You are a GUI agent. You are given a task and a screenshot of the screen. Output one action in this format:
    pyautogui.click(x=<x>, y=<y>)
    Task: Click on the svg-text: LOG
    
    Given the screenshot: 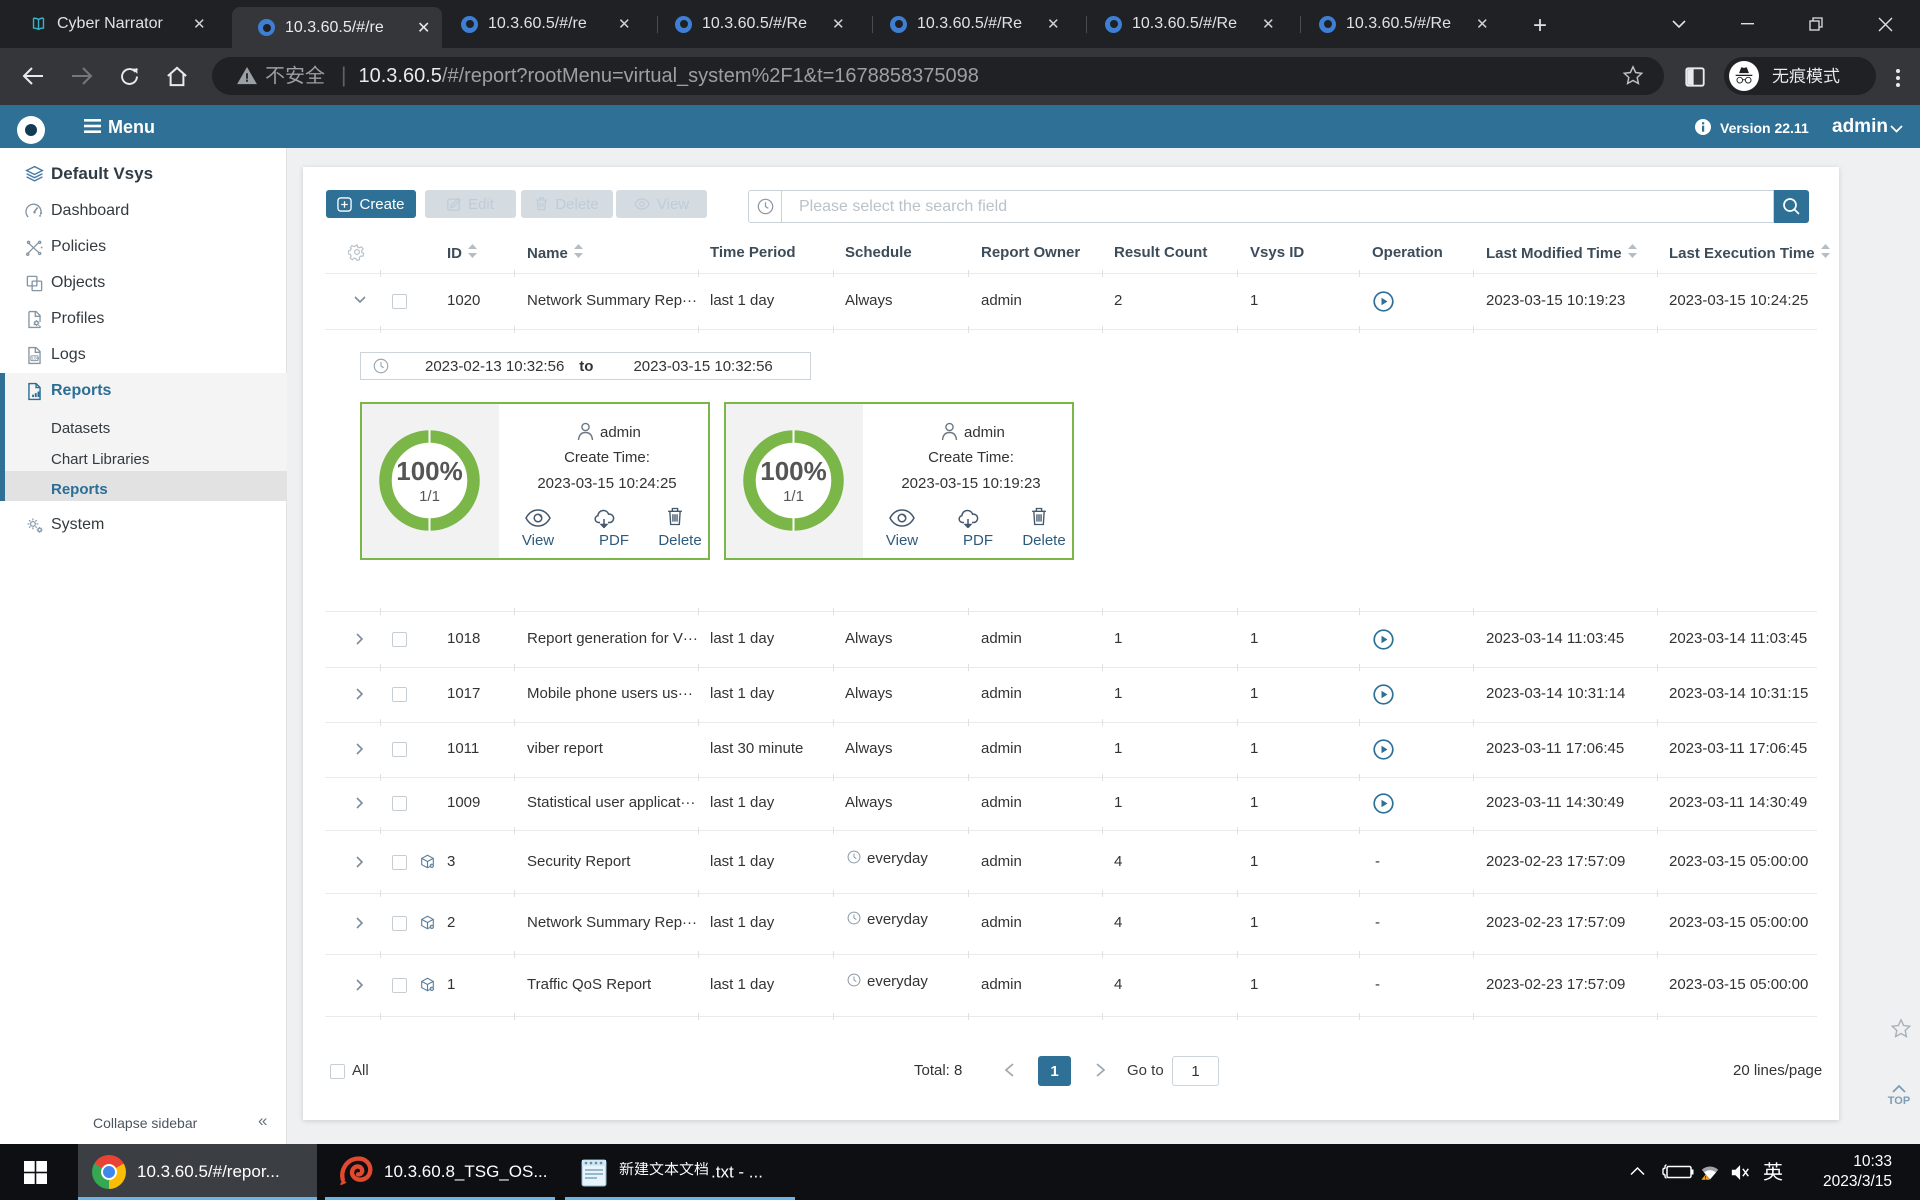 What is the action you would take?
    pyautogui.click(x=36, y=358)
    